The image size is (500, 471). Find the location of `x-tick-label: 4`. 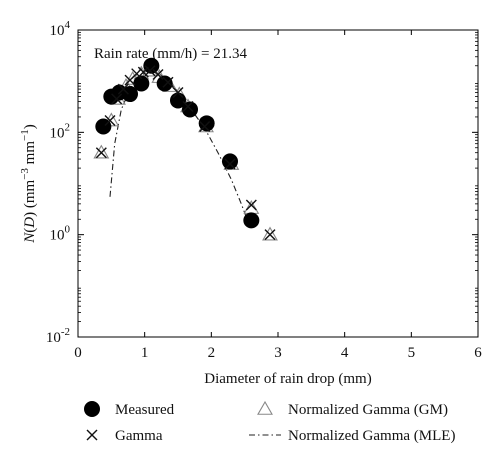

x-tick-label: 4 is located at coordinates (345, 353).